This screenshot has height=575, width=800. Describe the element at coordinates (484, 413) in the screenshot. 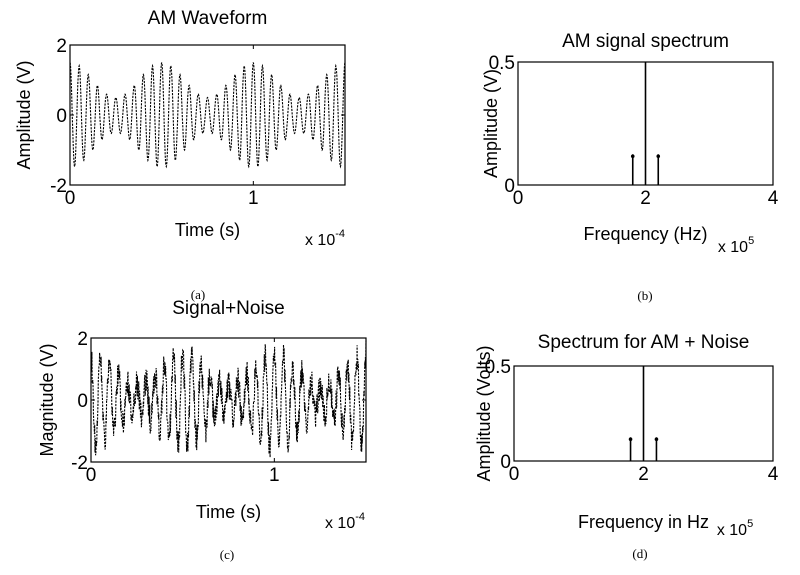

I see `y-axis-label: Amplitude (Volts)` at that location.